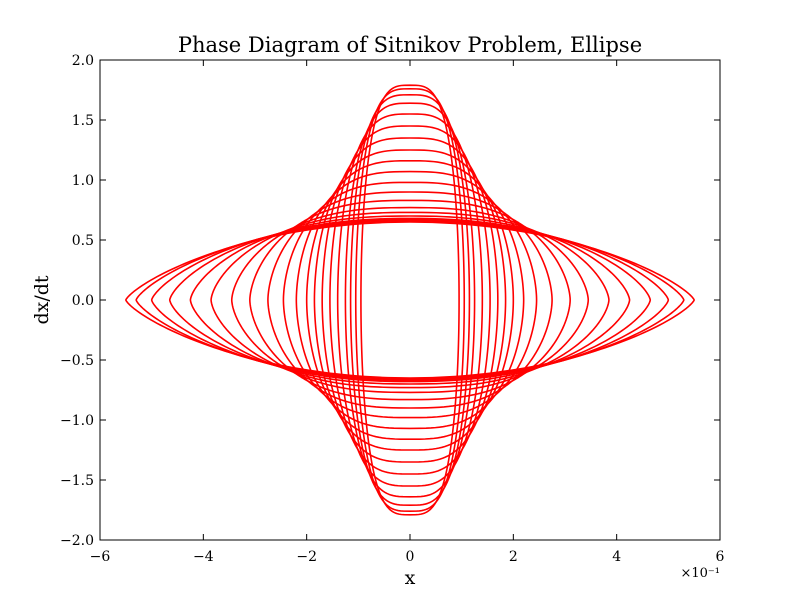  What do you see at coordinates (83, 301) in the screenshot?
I see `y-tick-label: 0.0` at bounding box center [83, 301].